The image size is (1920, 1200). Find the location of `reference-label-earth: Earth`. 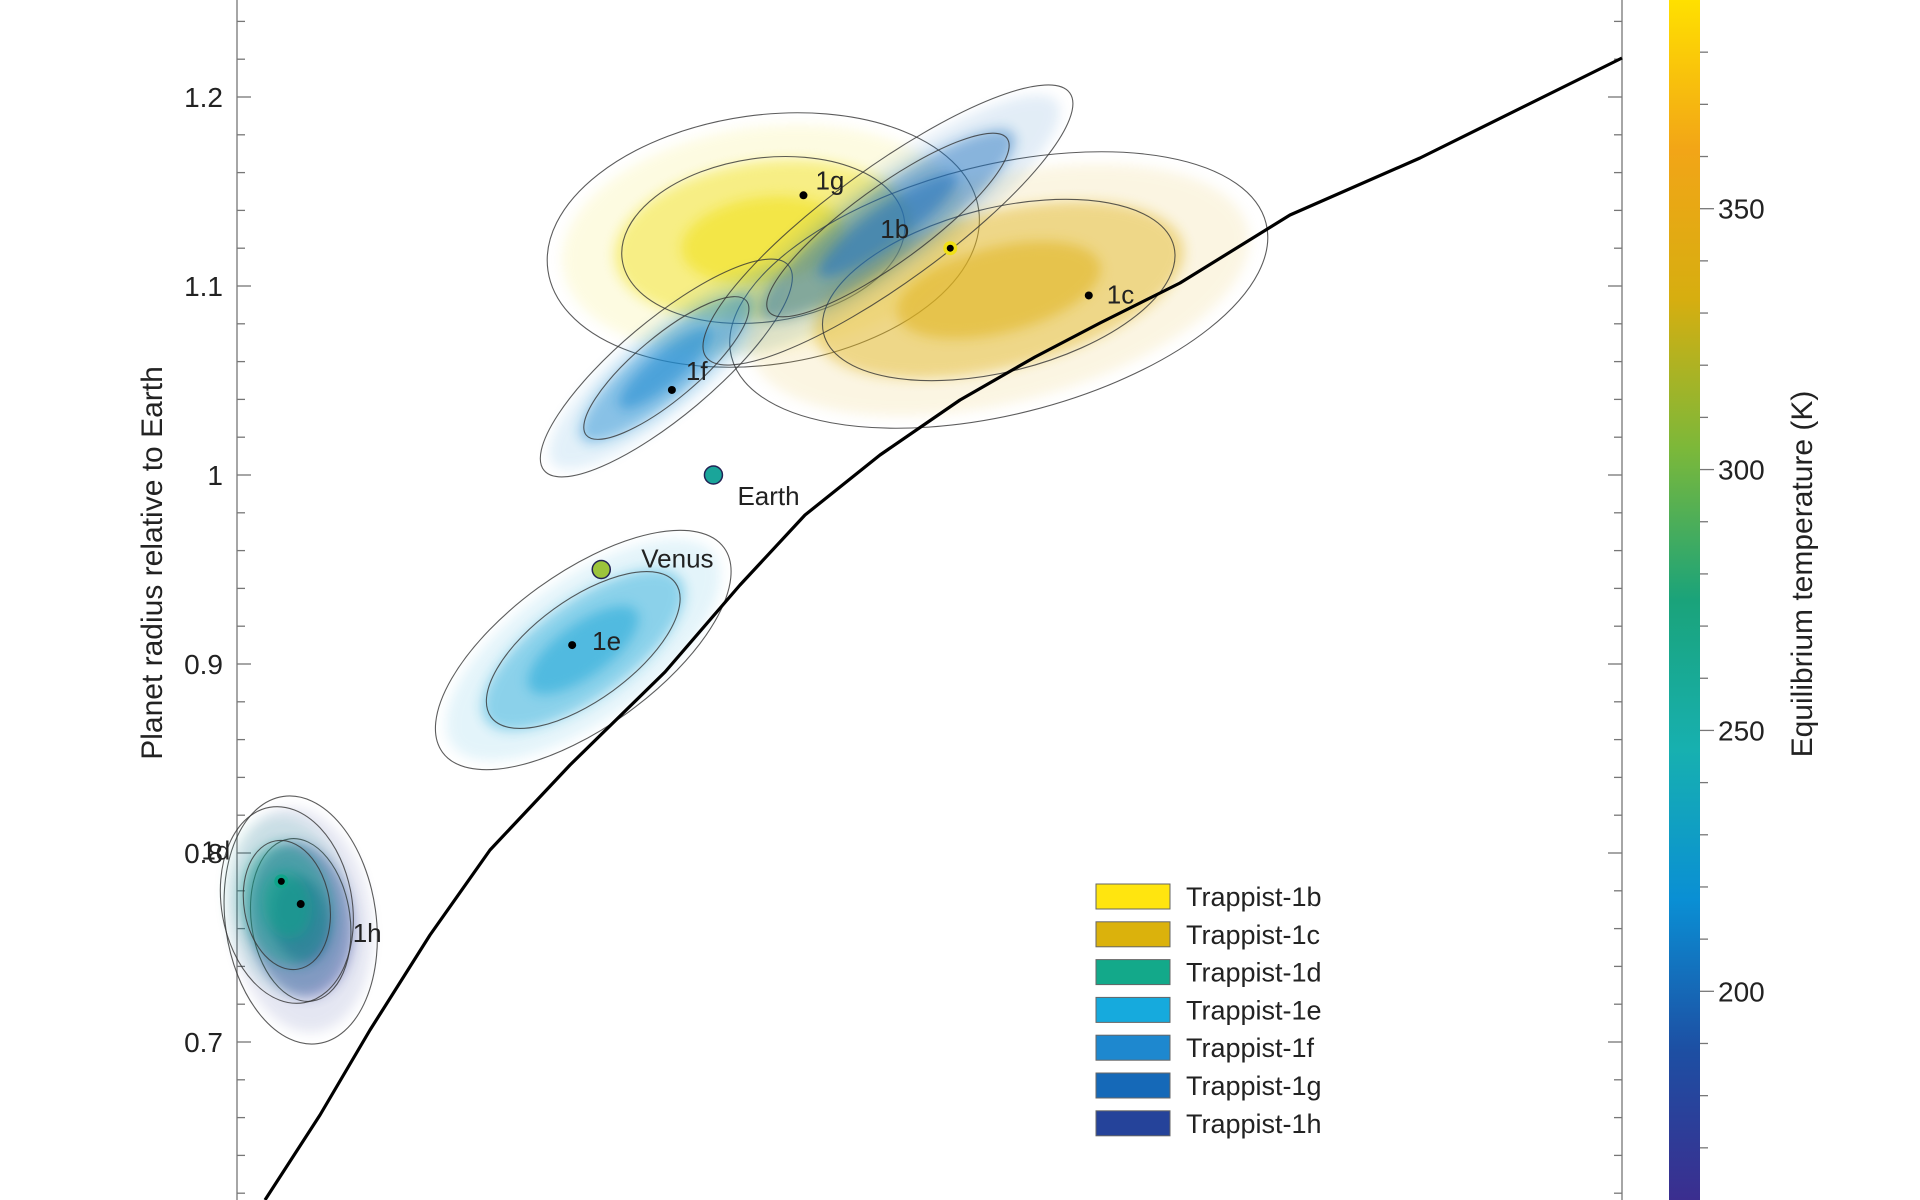

reference-label-earth: Earth is located at coordinates (768, 496).